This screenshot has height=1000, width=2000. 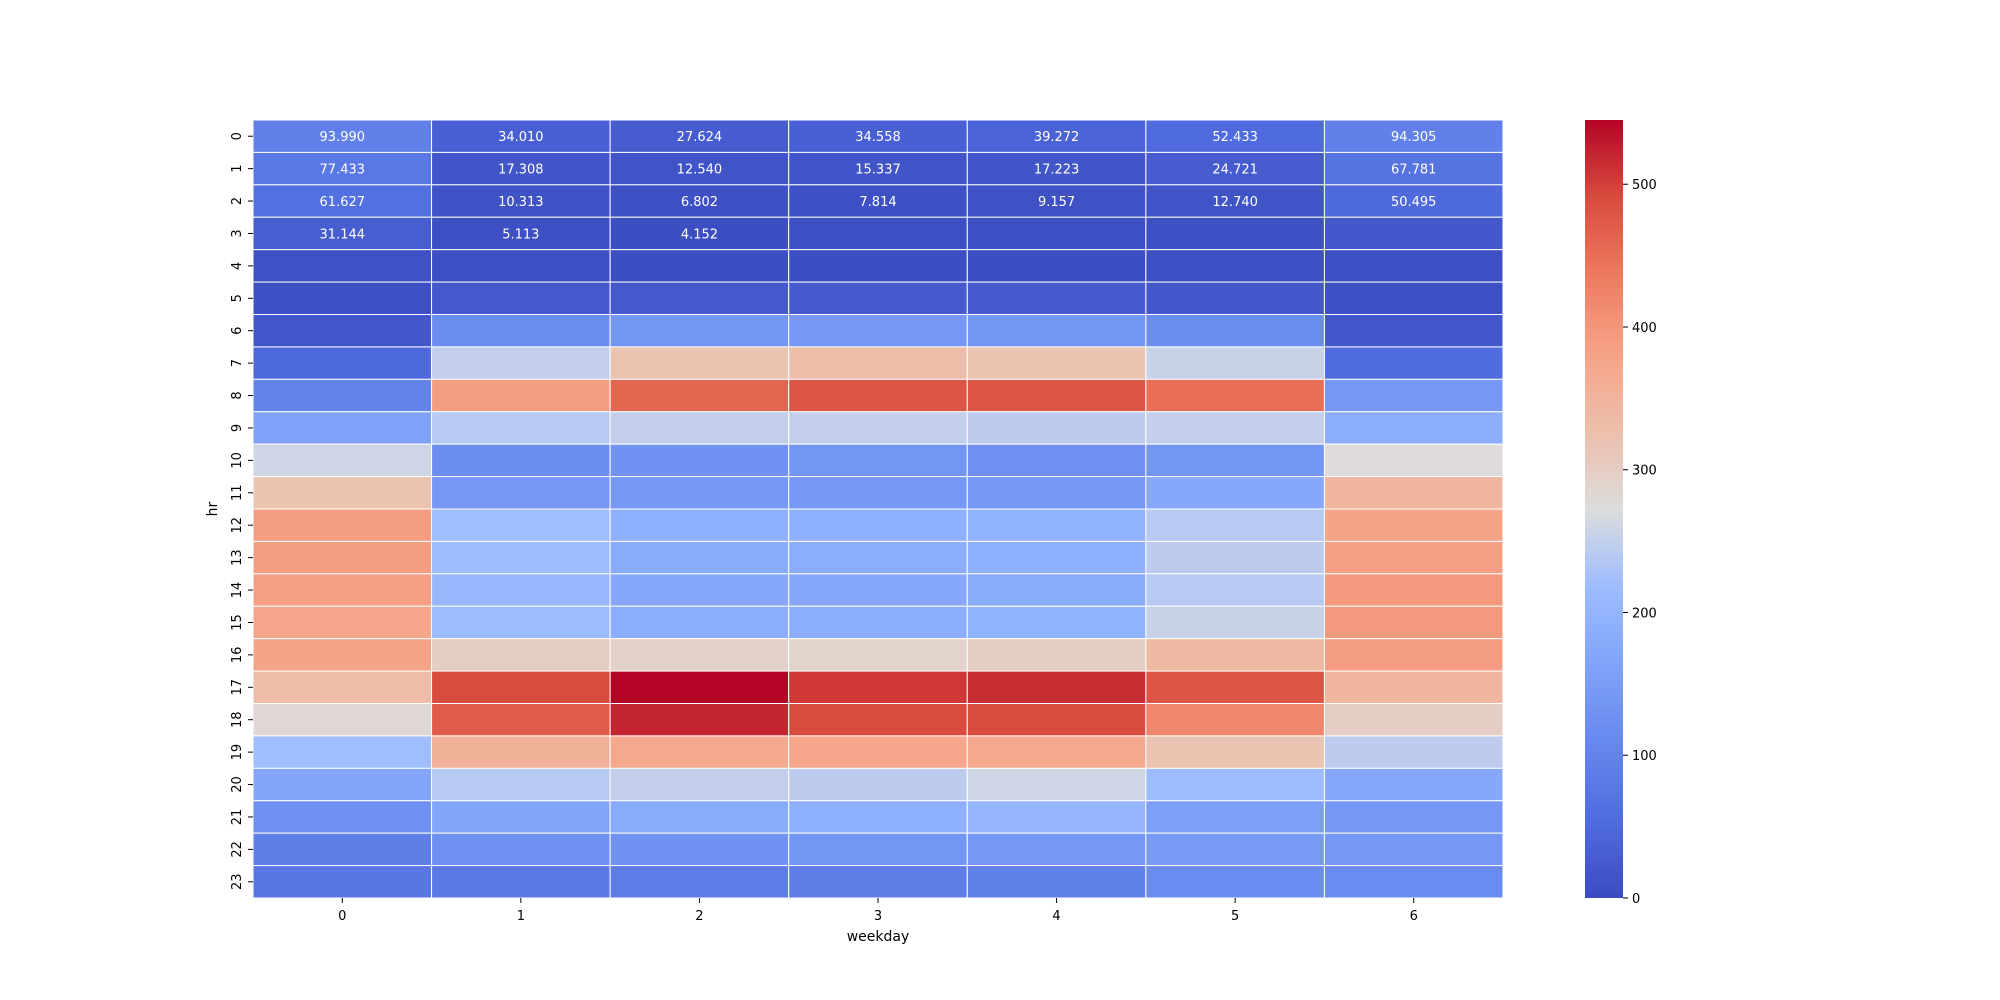 What do you see at coordinates (237, 460) in the screenshot?
I see `y-tick-label-10: 10` at bounding box center [237, 460].